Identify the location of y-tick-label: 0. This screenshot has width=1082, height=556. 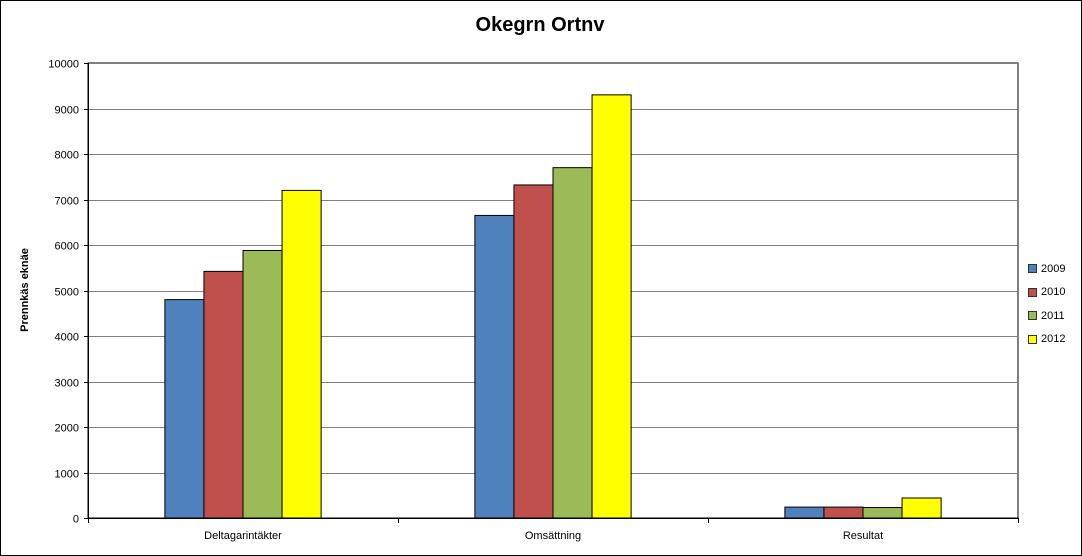
(76, 520).